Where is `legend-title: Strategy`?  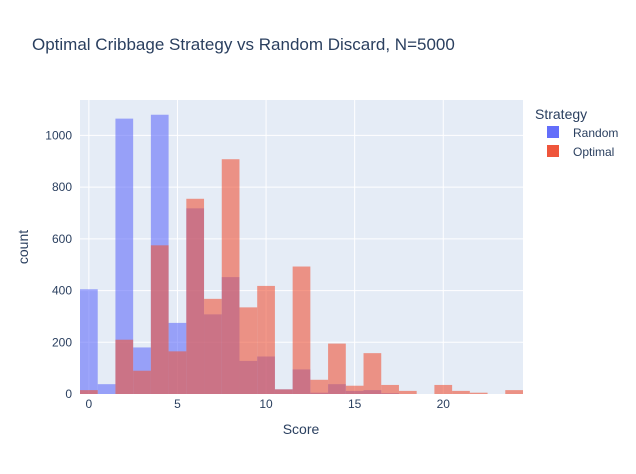
legend-title: Strategy is located at coordinates (561, 114).